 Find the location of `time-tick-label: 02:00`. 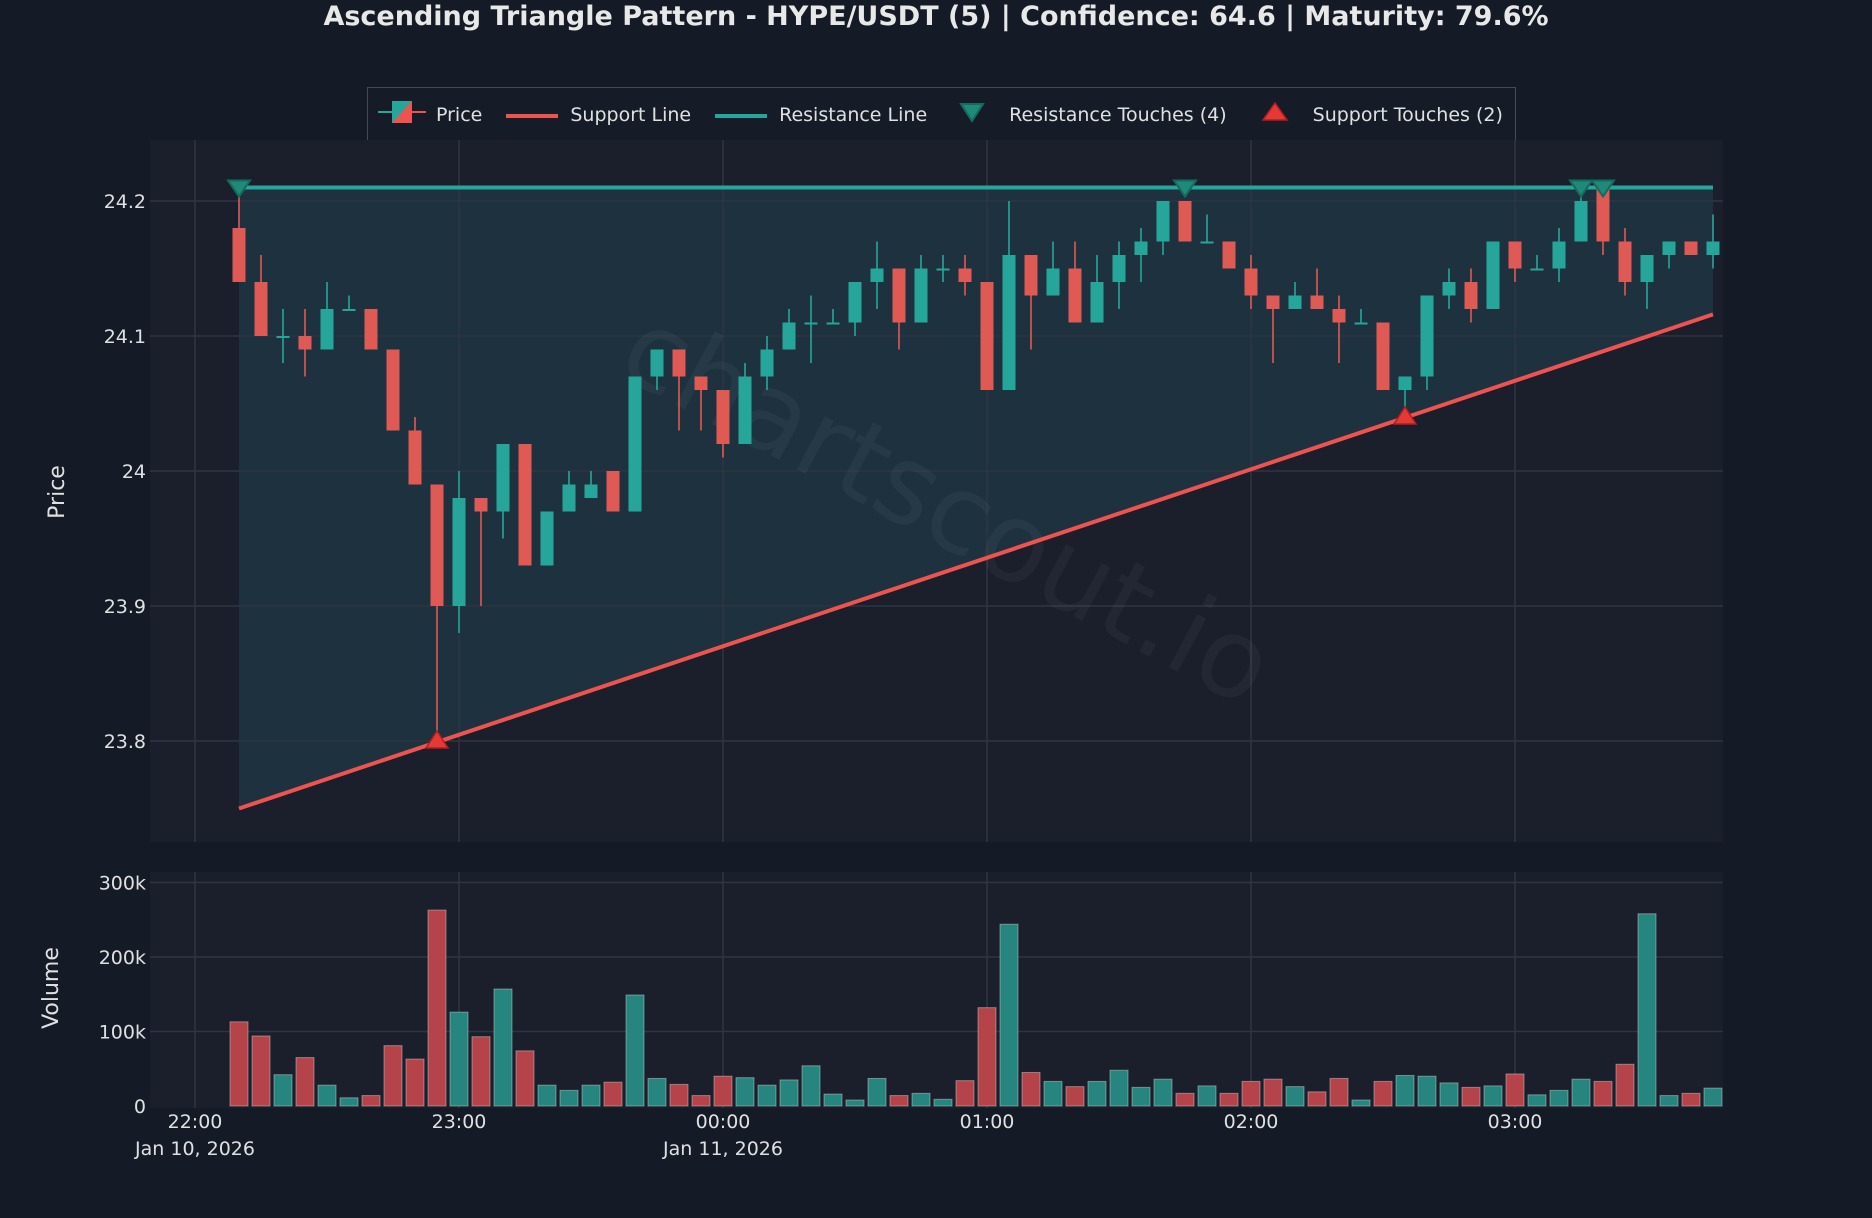

time-tick-label: 02:00 is located at coordinates (1251, 1122).